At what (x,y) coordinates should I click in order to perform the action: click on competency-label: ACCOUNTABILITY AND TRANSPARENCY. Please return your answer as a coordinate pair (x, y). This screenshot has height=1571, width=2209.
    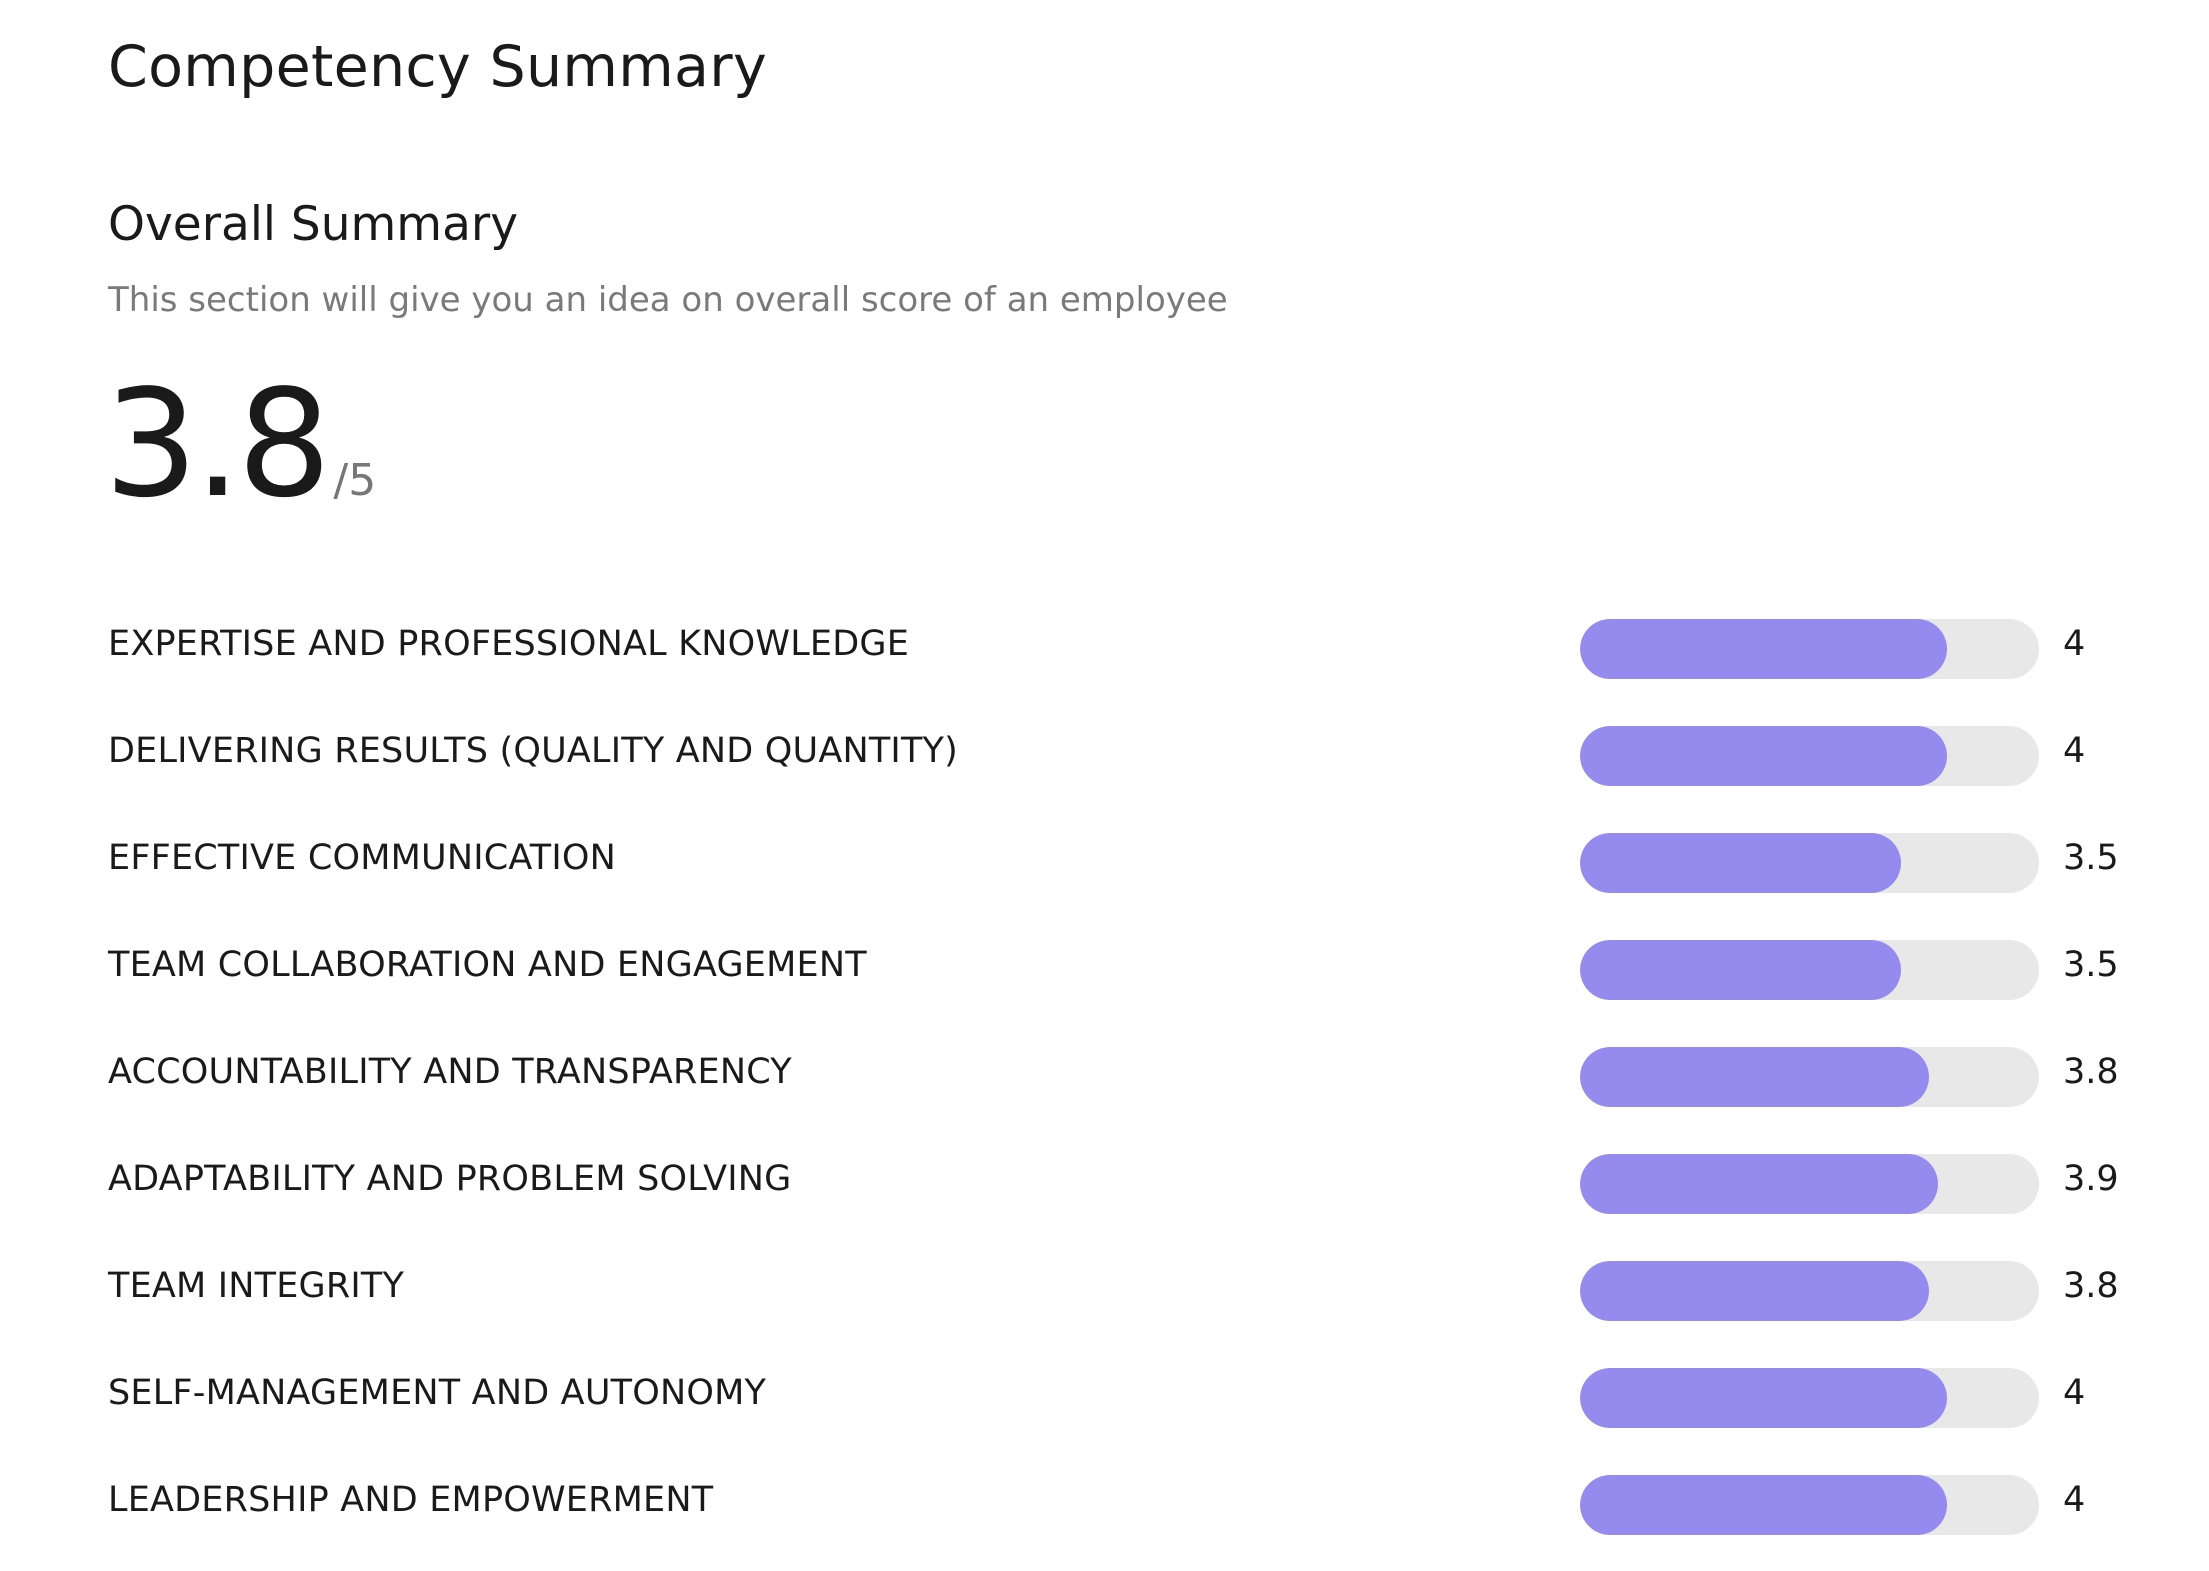
    Looking at the image, I should click on (450, 1072).